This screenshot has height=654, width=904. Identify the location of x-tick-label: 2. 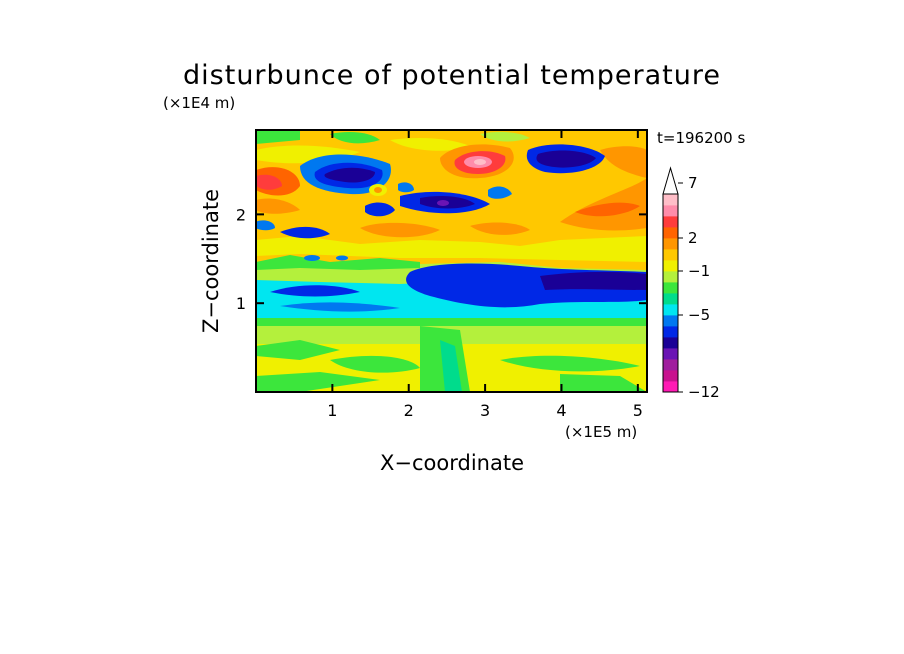
(409, 410).